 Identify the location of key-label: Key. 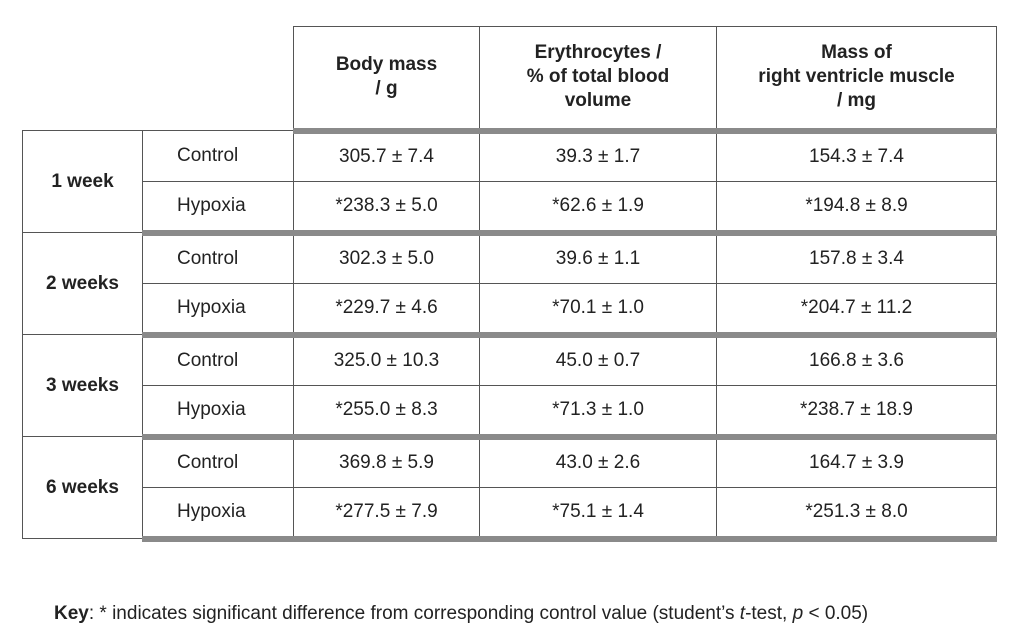
(71, 613).